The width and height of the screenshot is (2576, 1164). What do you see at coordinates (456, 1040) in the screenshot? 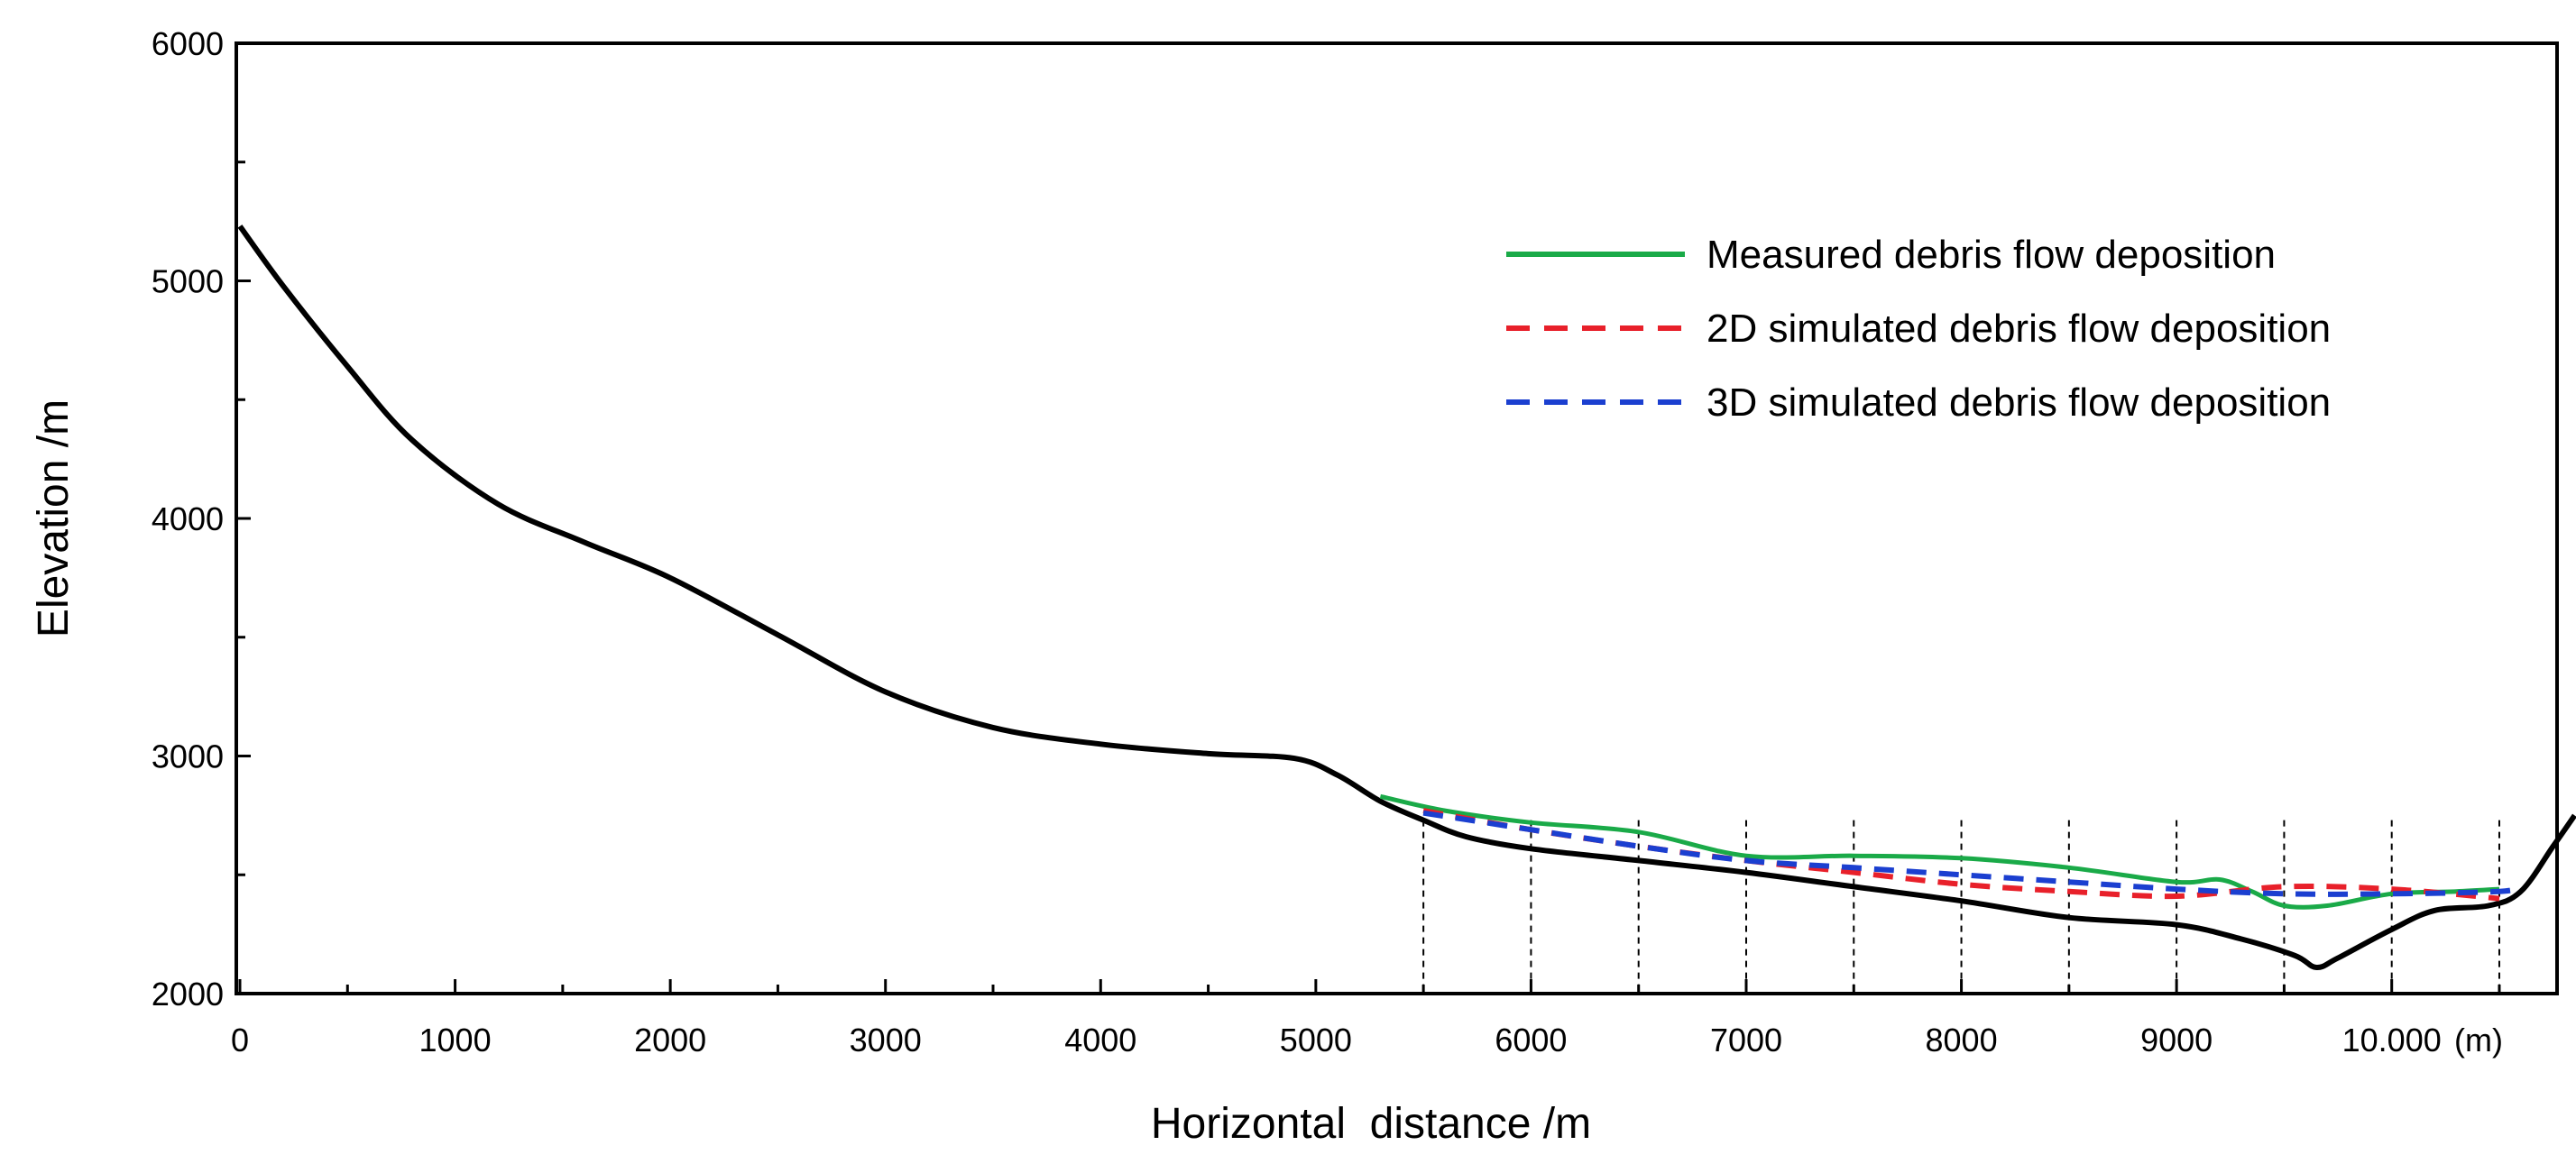
I see `x-tick-label: 1000` at bounding box center [456, 1040].